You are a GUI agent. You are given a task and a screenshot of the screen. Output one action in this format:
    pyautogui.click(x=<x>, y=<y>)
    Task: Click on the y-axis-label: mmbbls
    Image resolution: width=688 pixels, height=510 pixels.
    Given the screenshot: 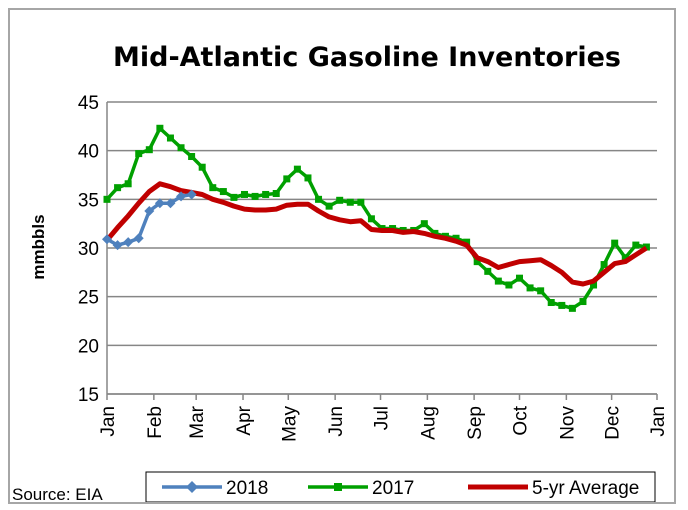 What is the action you would take?
    pyautogui.click(x=38, y=246)
    